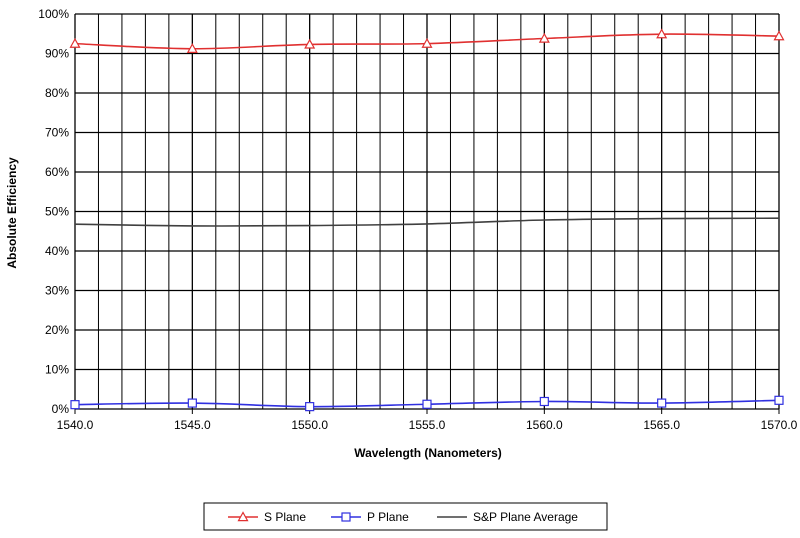  What do you see at coordinates (57, 54) in the screenshot?
I see `y-tick-label: 90%` at bounding box center [57, 54].